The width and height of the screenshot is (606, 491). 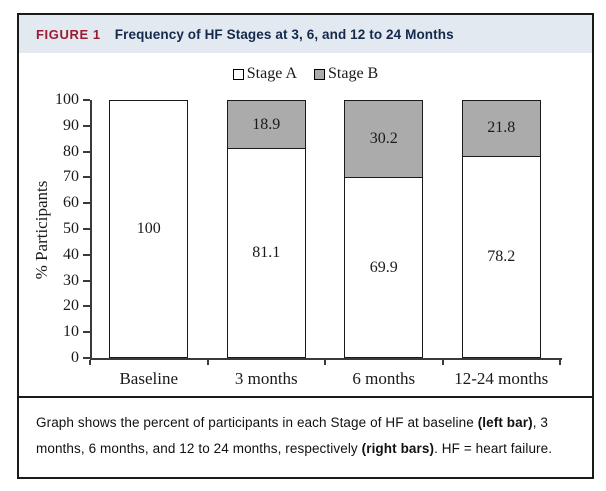 What do you see at coordinates (266, 125) in the screenshot?
I see `bar-segment-stage-b: 18.9` at bounding box center [266, 125].